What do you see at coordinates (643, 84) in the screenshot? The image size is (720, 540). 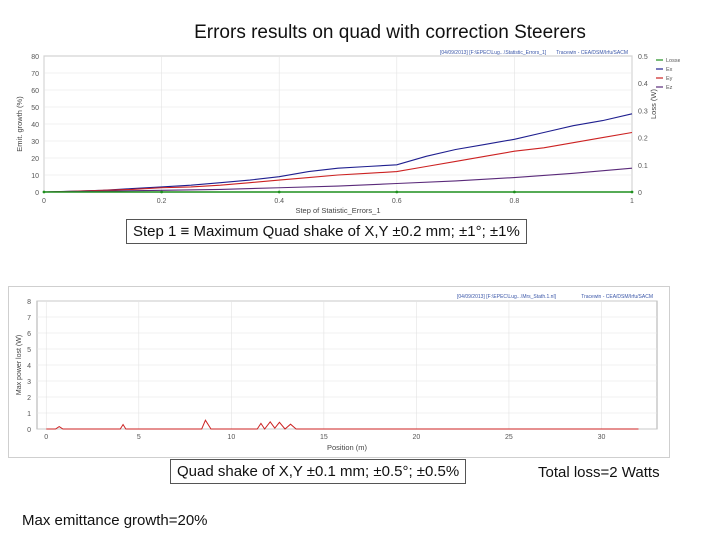 I see `y-tick-label-right: 0.4` at bounding box center [643, 84].